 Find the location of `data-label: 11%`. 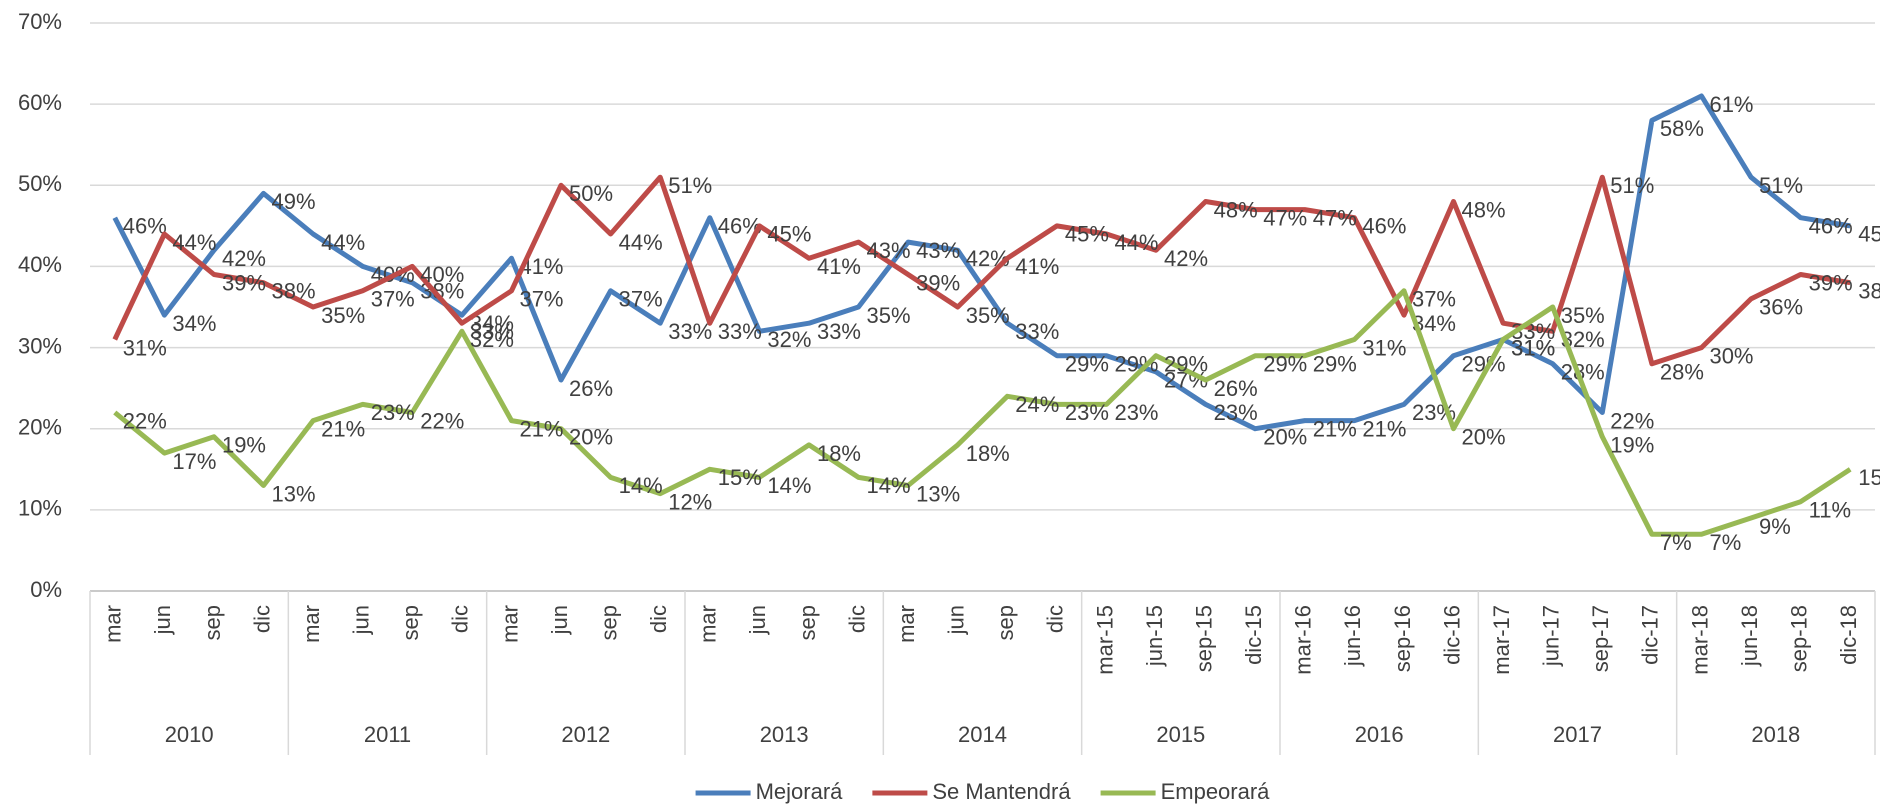

data-label: 11% is located at coordinates (1830, 510).